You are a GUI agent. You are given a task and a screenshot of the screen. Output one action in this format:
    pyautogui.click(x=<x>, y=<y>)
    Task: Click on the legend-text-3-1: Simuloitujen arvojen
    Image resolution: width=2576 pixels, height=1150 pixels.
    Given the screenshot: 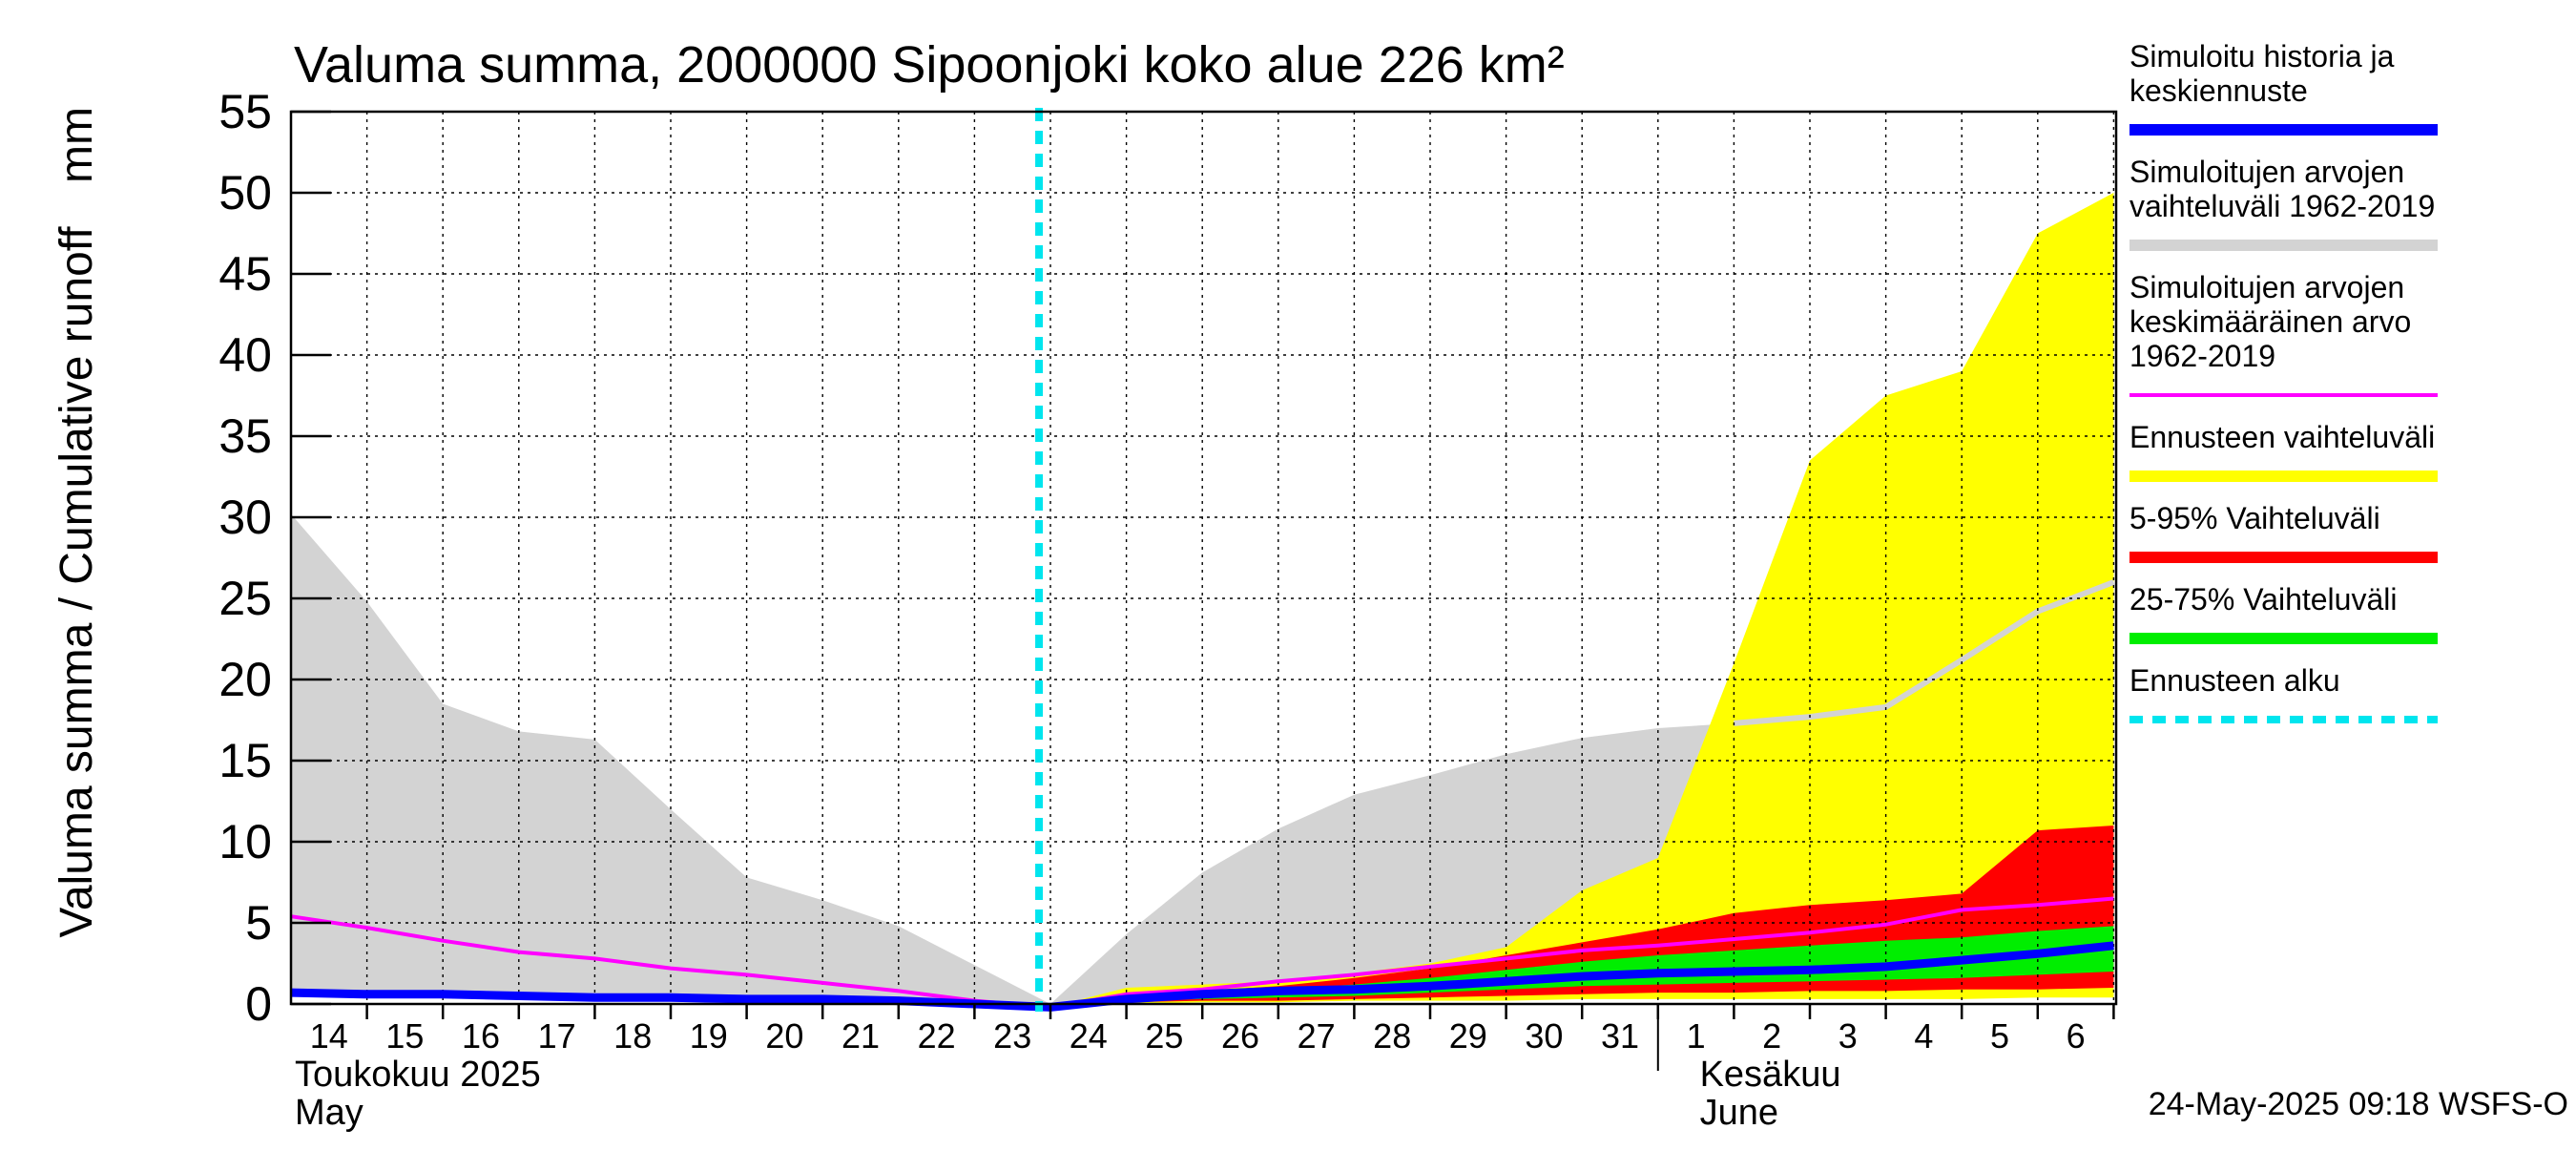 What is the action you would take?
    pyautogui.click(x=2266, y=287)
    